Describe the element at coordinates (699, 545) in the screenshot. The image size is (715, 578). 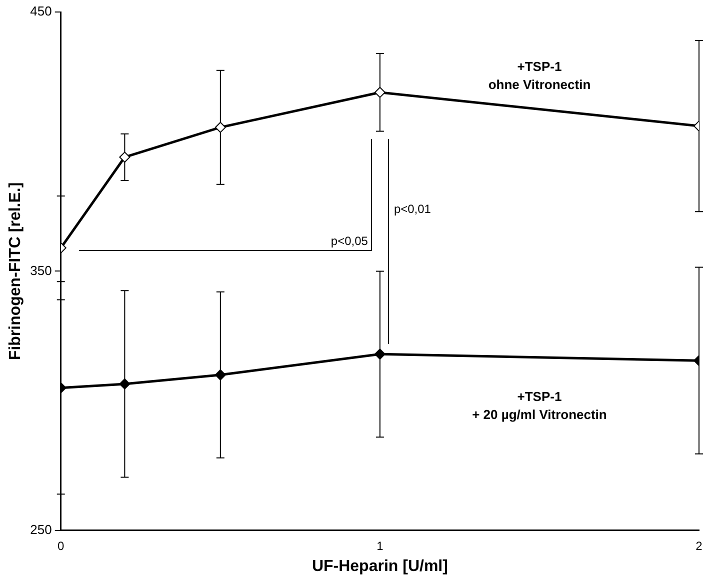
I see `x-tick-label: 2` at that location.